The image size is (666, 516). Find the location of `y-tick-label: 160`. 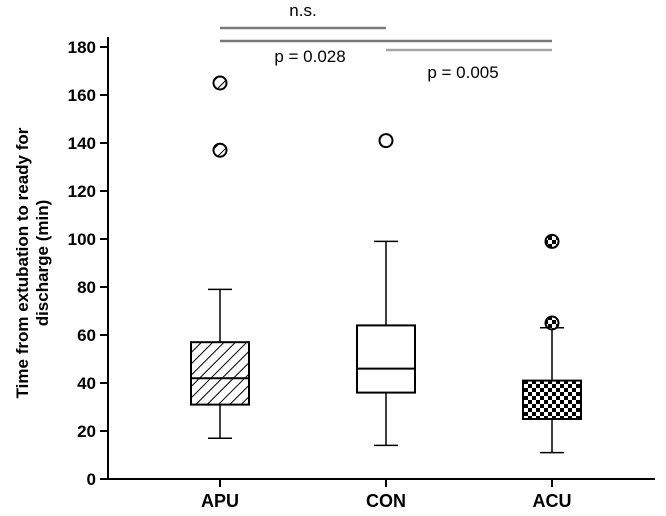

y-tick-label: 160 is located at coordinates (82, 95).